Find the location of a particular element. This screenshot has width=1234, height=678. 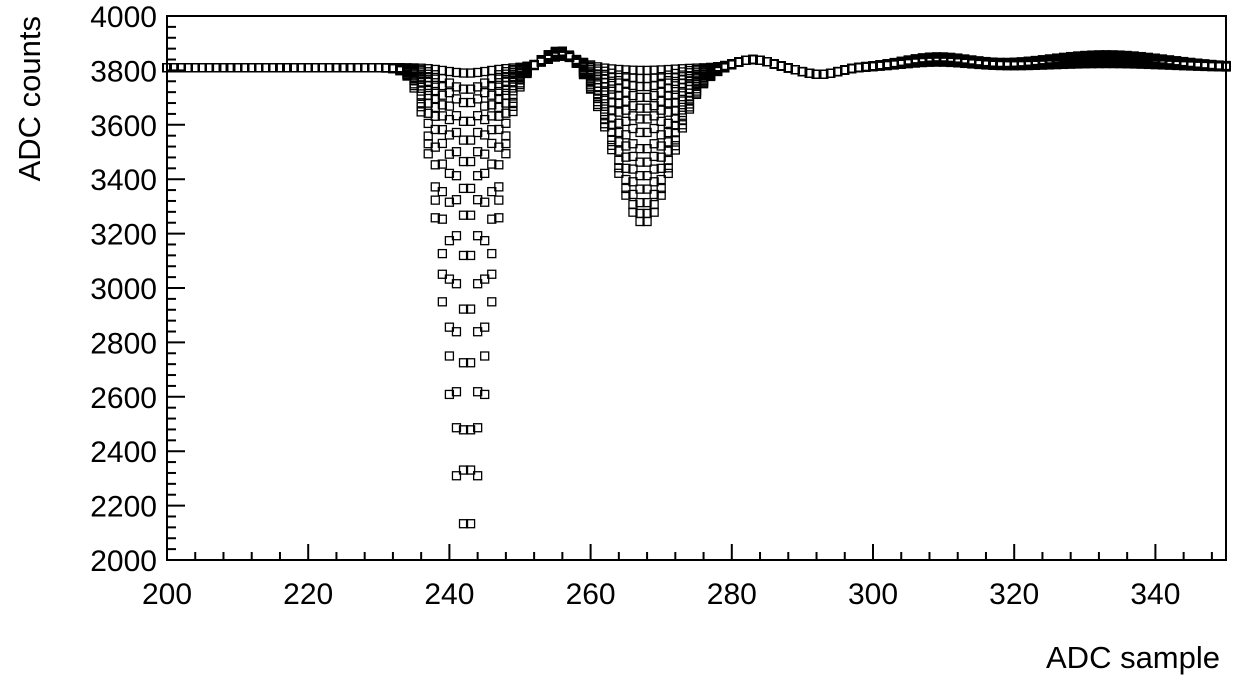

x-tick-label: 260 is located at coordinates (591, 594).